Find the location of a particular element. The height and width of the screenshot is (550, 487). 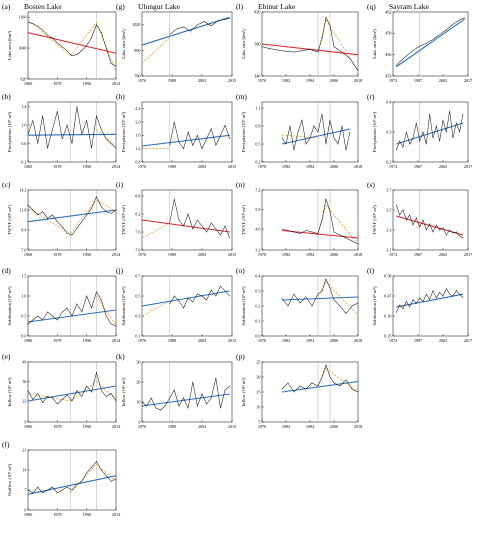

y-tick-label: 920 is located at coordinates (23, 78).